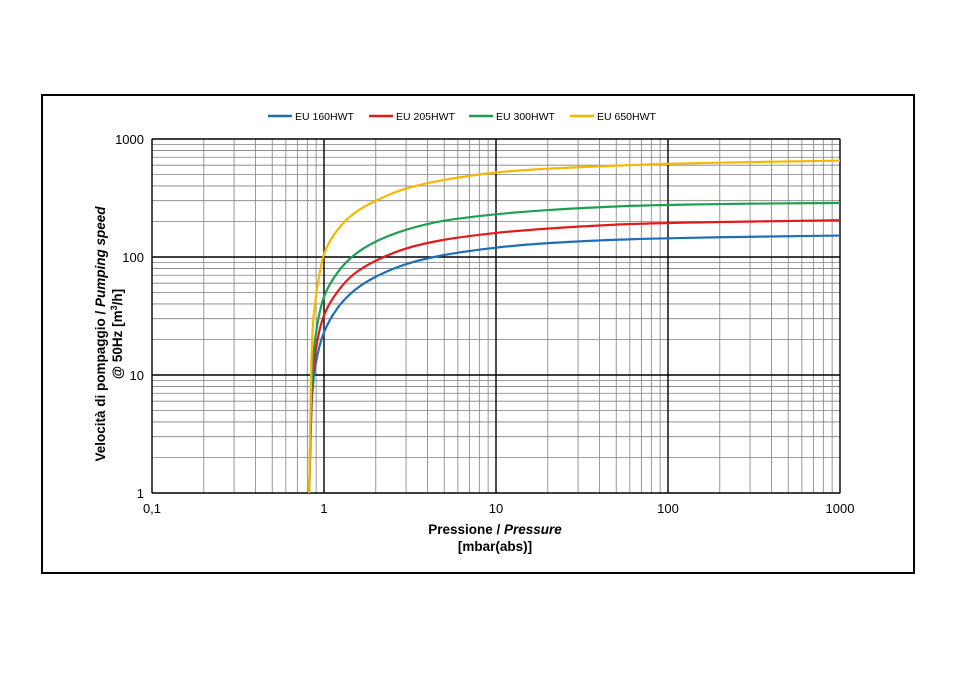  Describe the element at coordinates (668, 508) in the screenshot. I see `x-tick-label: 100` at that location.